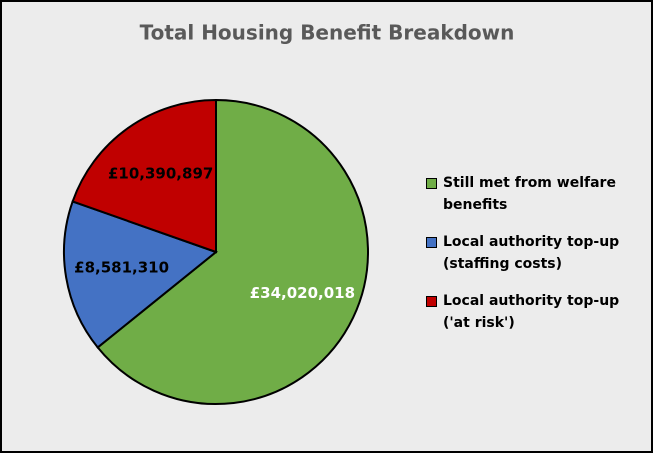  What do you see at coordinates (302, 293) in the screenshot?
I see `data-label: £34,020,018` at bounding box center [302, 293].